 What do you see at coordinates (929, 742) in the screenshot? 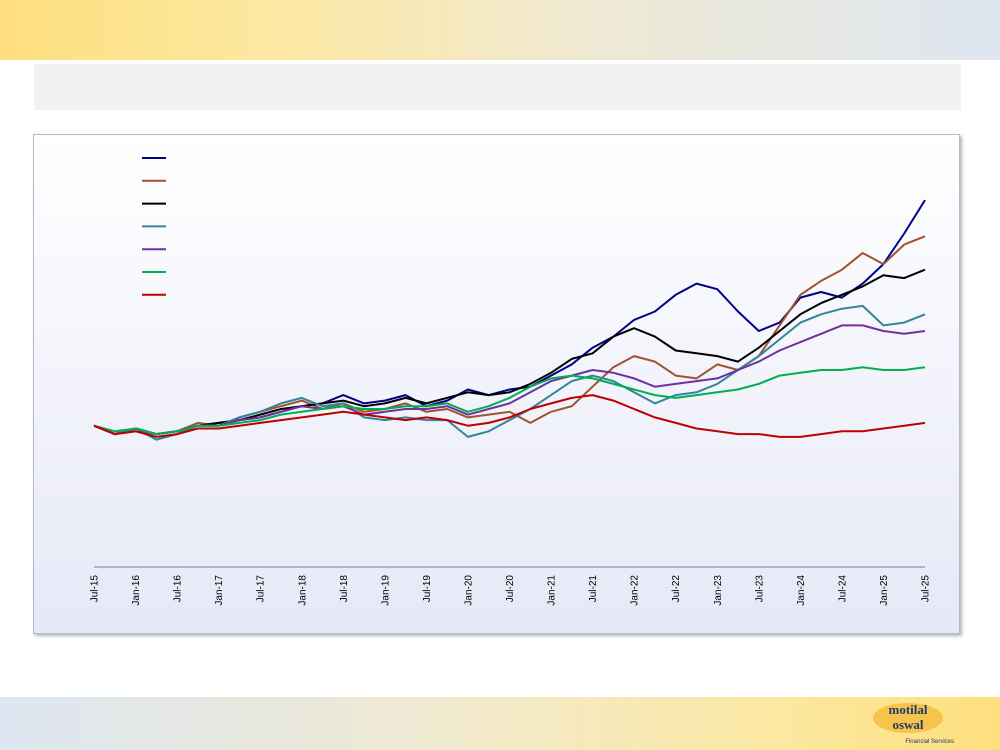
I see `logo-tagline: Financial Services` at bounding box center [929, 742].